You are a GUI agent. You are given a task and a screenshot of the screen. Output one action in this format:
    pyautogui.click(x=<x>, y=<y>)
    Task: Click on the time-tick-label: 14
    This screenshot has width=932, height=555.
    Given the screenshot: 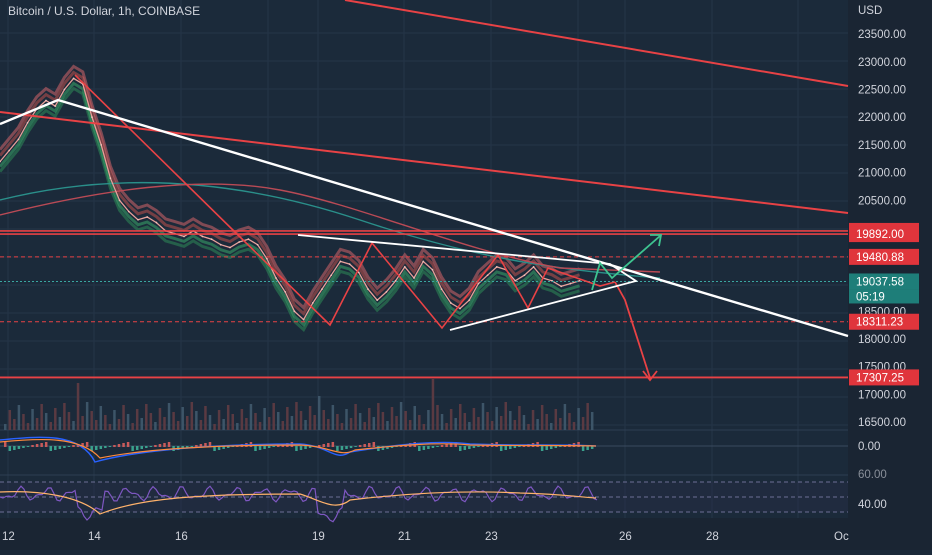 What is the action you would take?
    pyautogui.click(x=94, y=537)
    